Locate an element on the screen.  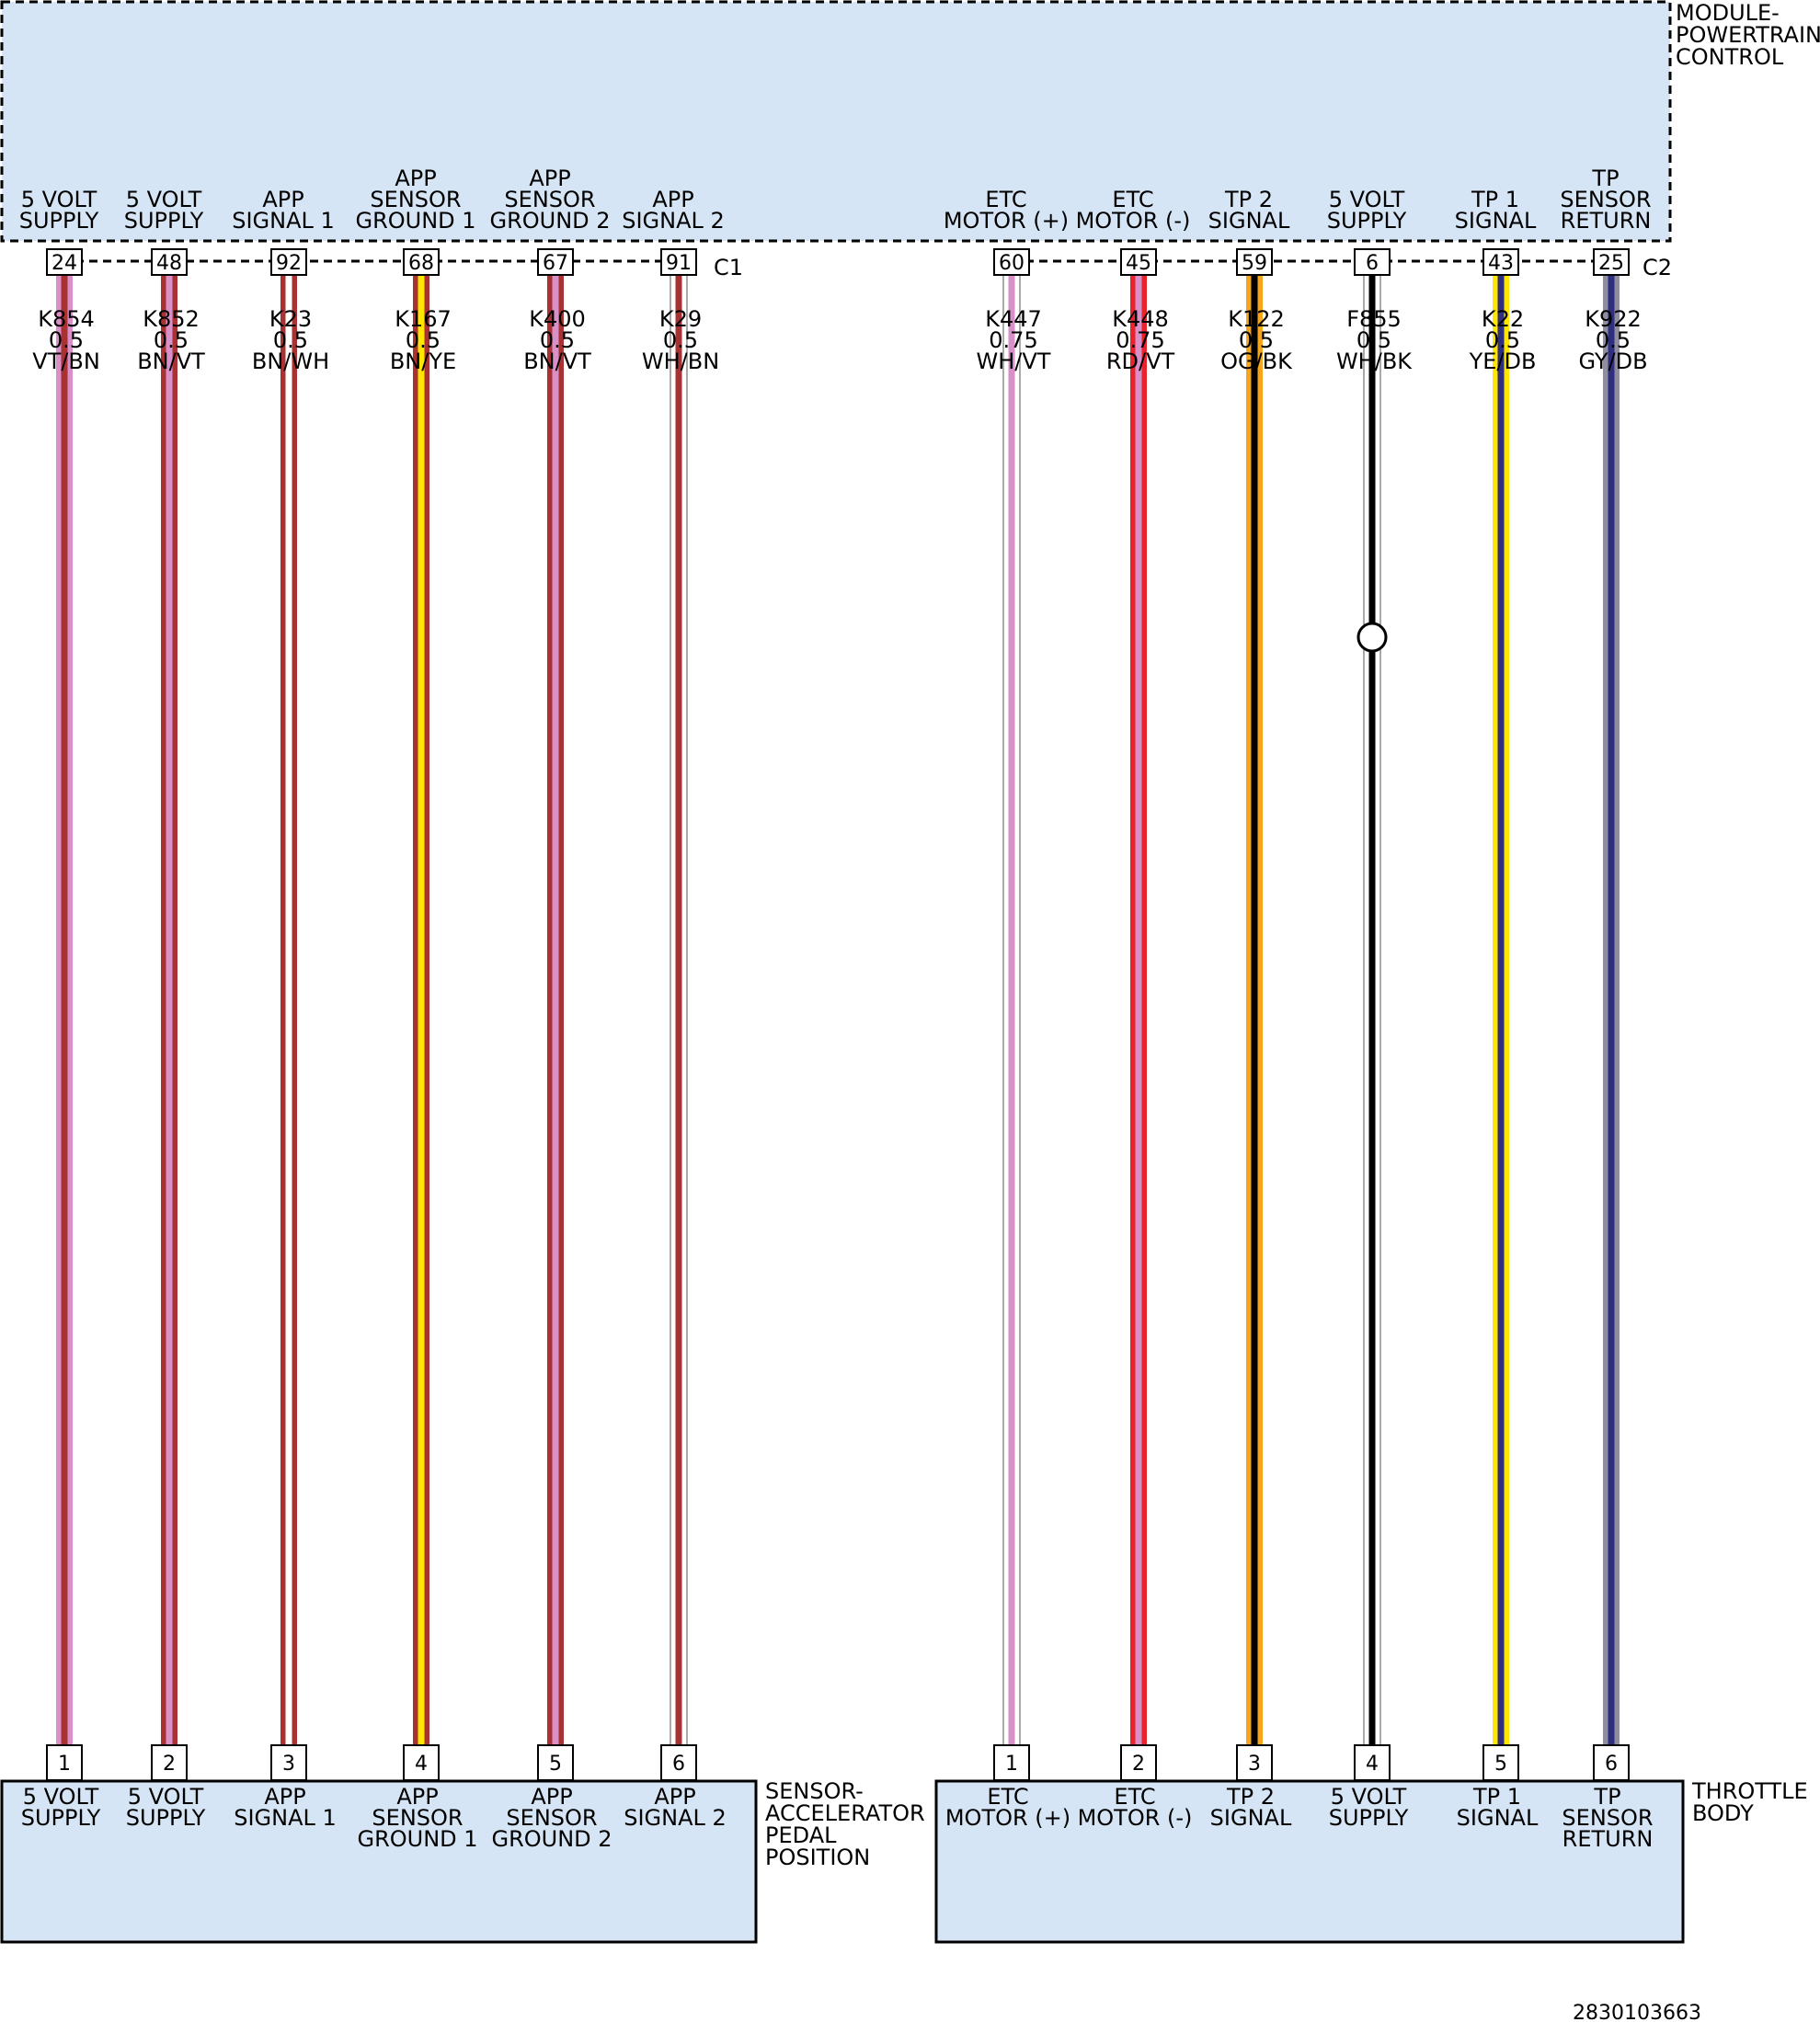
wire-info-line-1: K922 is located at coordinates (1613, 319).